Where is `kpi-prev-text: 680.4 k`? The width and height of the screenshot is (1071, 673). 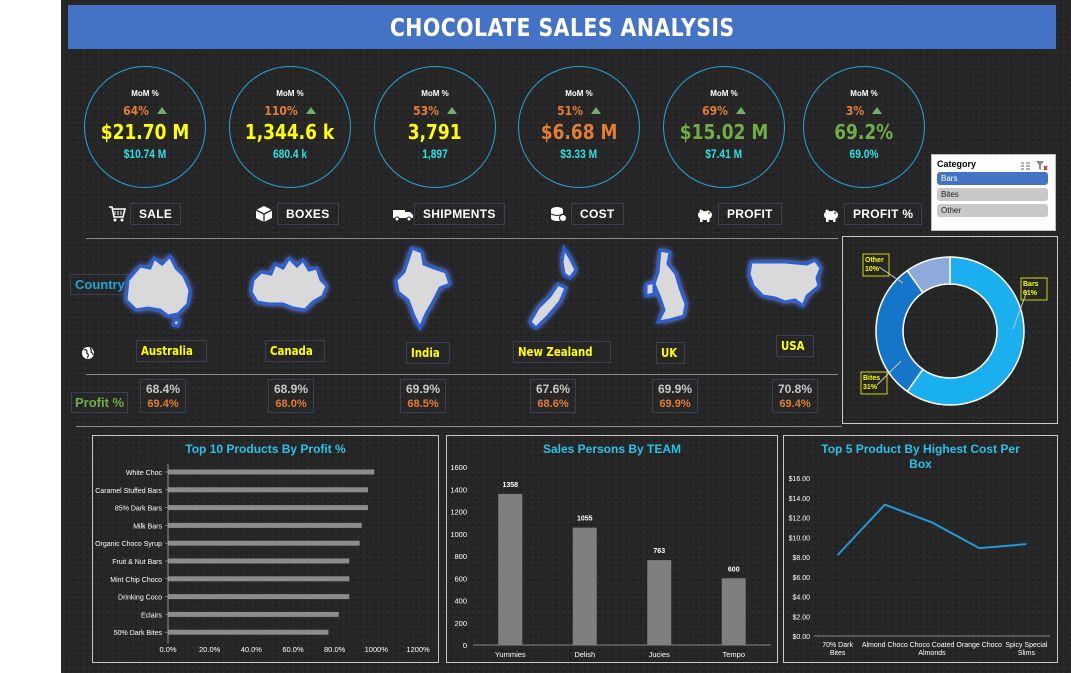
kpi-prev-text: 680.4 k is located at coordinates (290, 154).